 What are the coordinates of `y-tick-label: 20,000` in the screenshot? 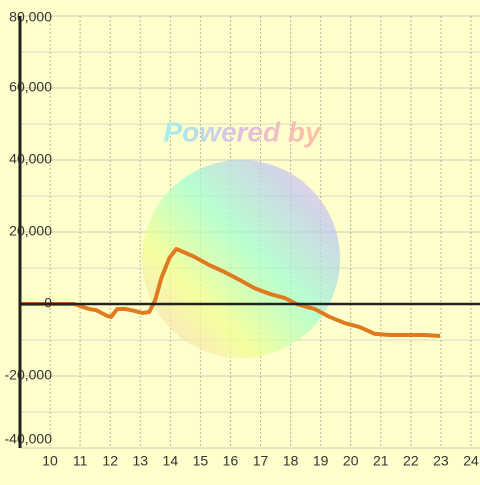 It's located at (30, 231).